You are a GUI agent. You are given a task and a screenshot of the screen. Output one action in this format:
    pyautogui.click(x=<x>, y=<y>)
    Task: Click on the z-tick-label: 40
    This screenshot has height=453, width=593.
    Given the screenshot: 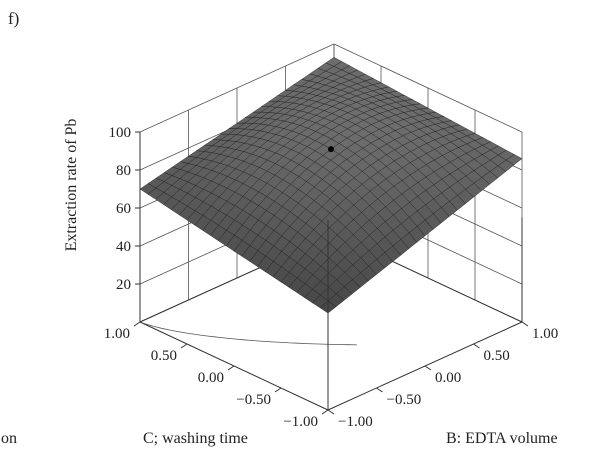 What is the action you would take?
    pyautogui.click(x=123, y=247)
    